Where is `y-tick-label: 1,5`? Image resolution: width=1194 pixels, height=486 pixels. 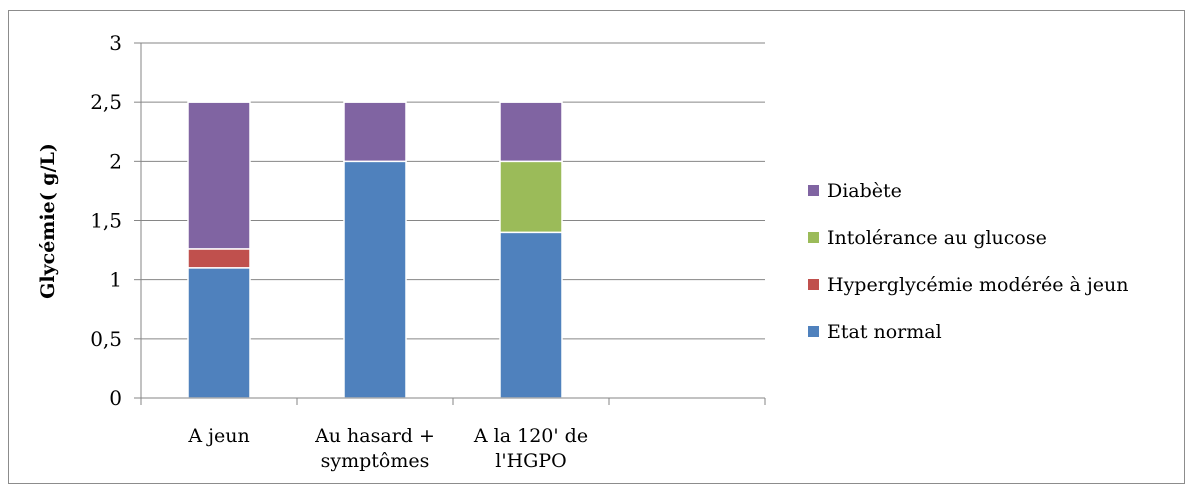
y-tick-label: 1,5 is located at coordinates (106, 221).